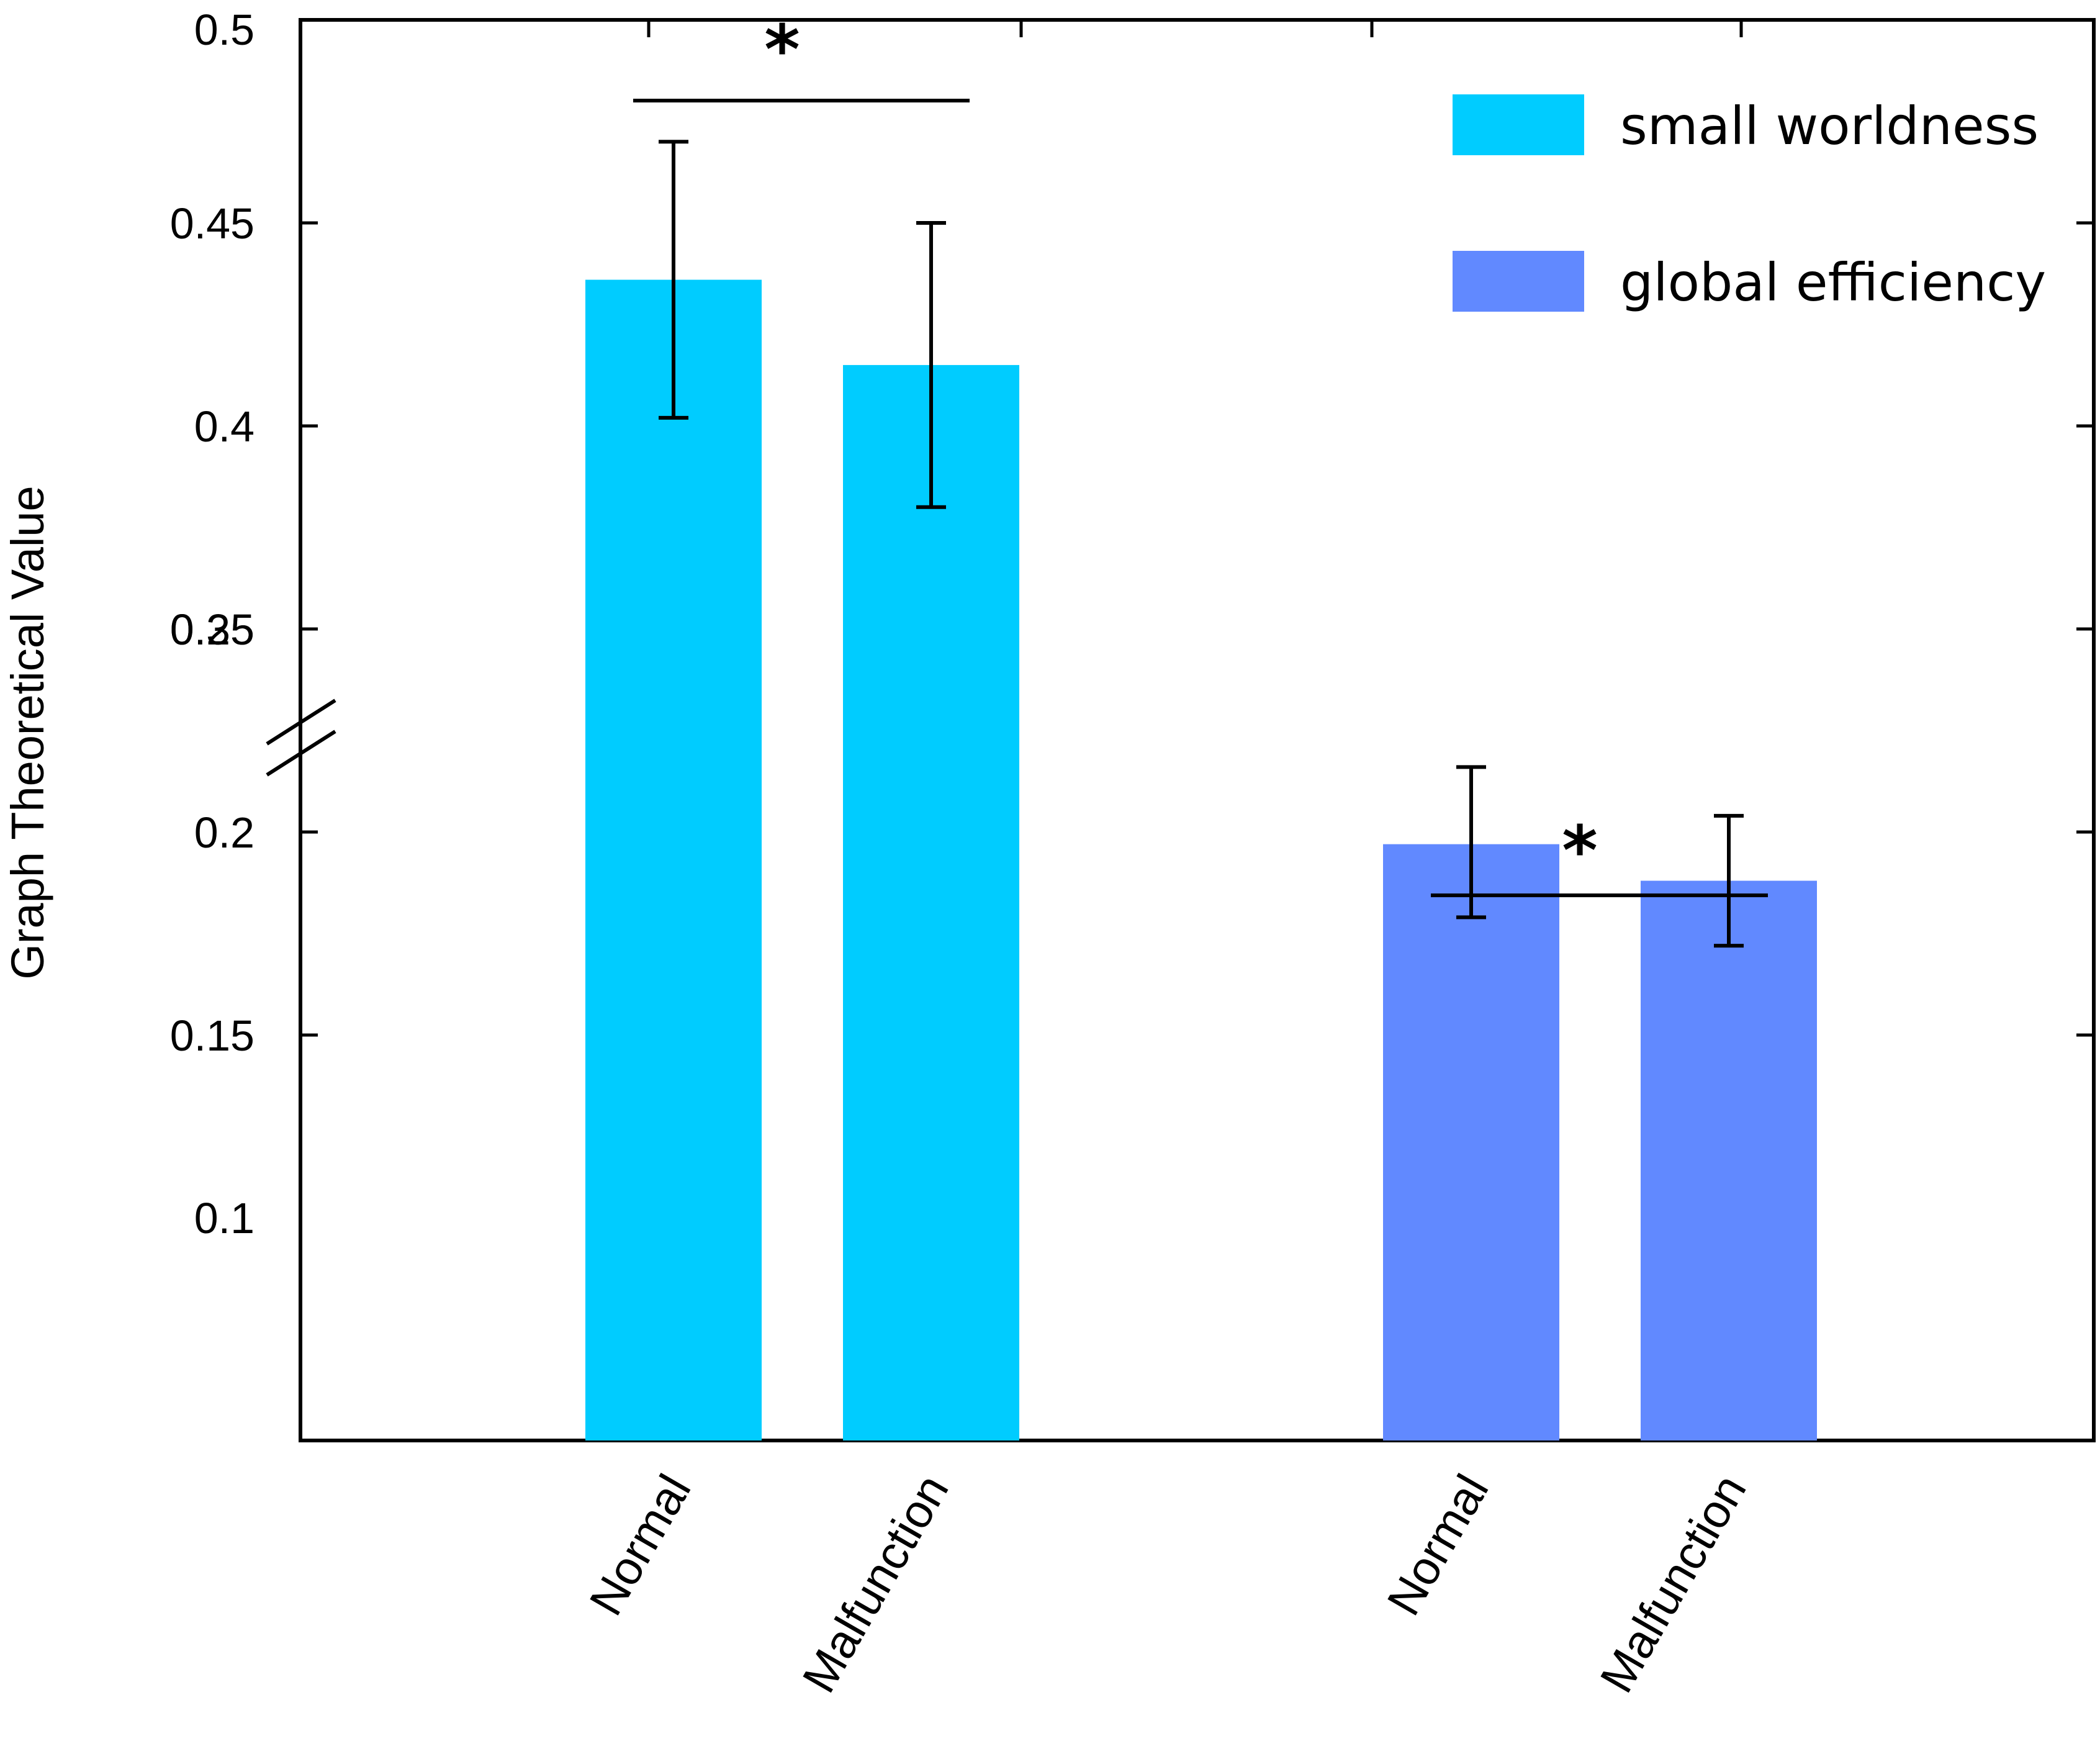 Image resolution: width=2100 pixels, height=1741 pixels. Describe the element at coordinates (28, 732) in the screenshot. I see `y-axis-title: Graph Theoretical Value` at that location.